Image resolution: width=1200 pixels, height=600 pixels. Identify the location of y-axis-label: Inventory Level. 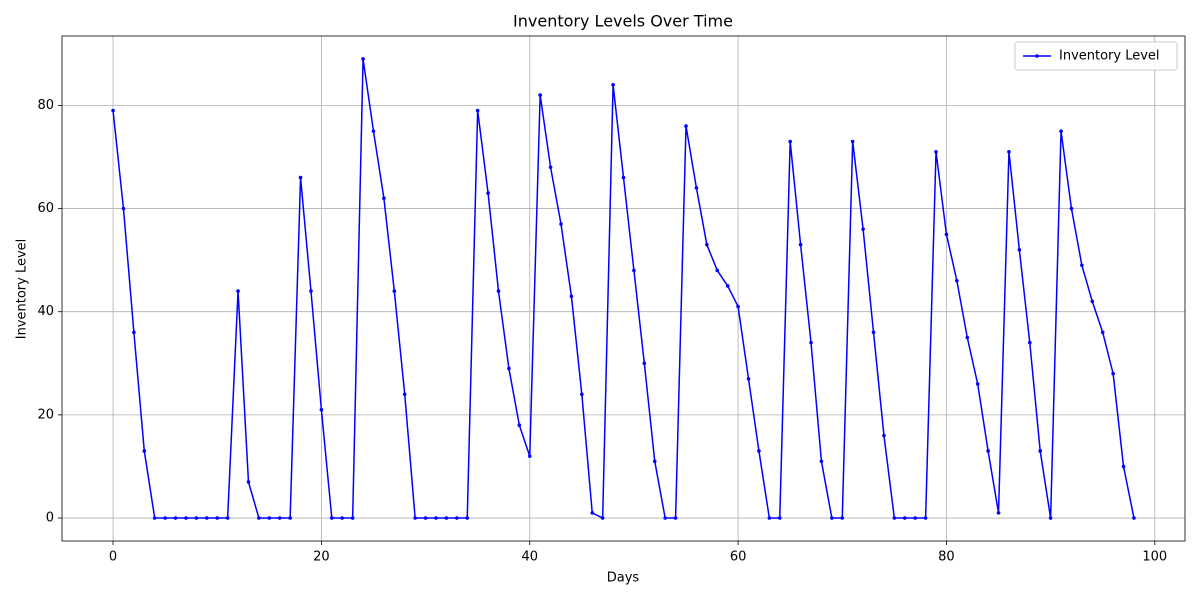
(22, 289).